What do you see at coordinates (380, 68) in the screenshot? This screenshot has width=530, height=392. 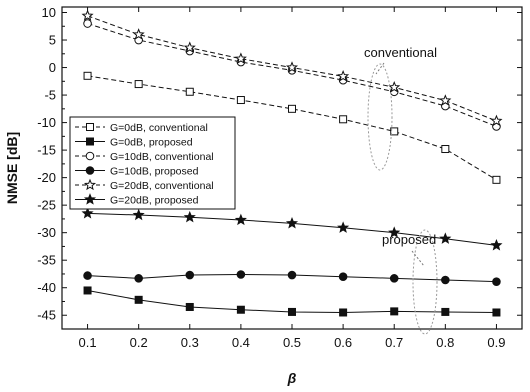 I see `conventional-pointer-line` at bounding box center [380, 68].